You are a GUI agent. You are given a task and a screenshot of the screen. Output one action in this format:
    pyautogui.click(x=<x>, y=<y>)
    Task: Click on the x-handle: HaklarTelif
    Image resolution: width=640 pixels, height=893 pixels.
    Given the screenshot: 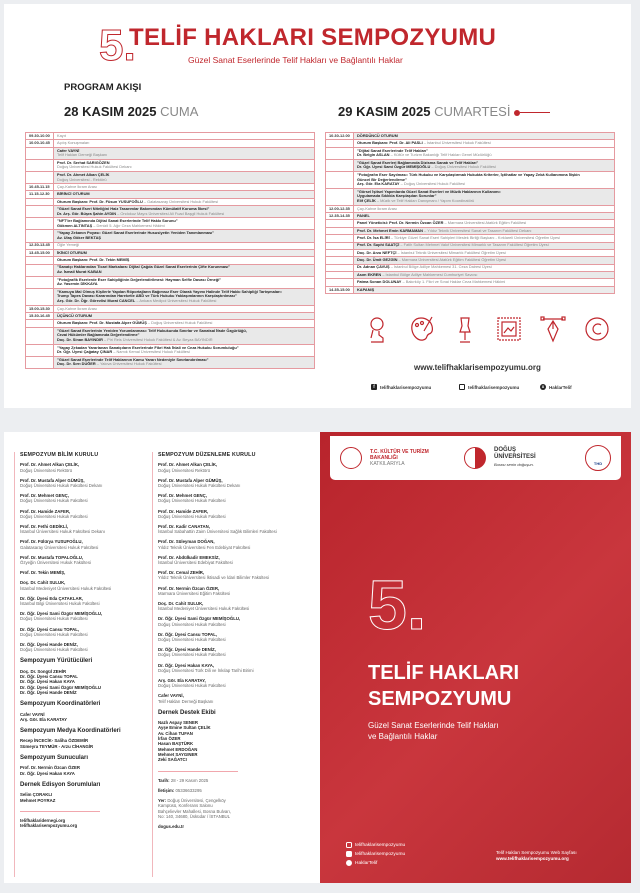 What is the action you would take?
    pyautogui.click(x=560, y=387)
    